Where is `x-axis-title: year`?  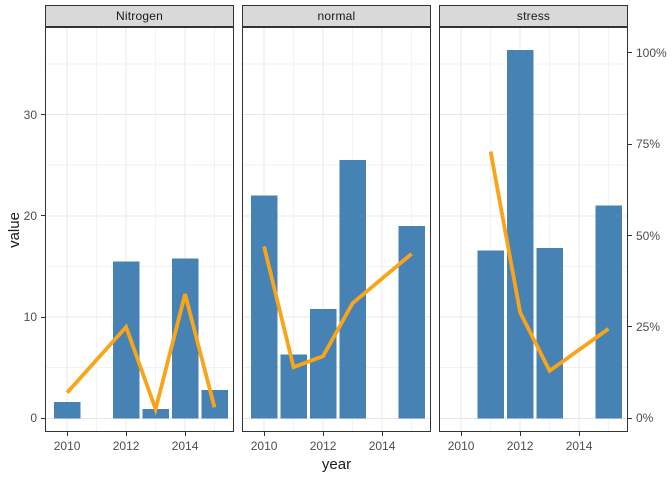 x-axis-title: year is located at coordinates (336, 464).